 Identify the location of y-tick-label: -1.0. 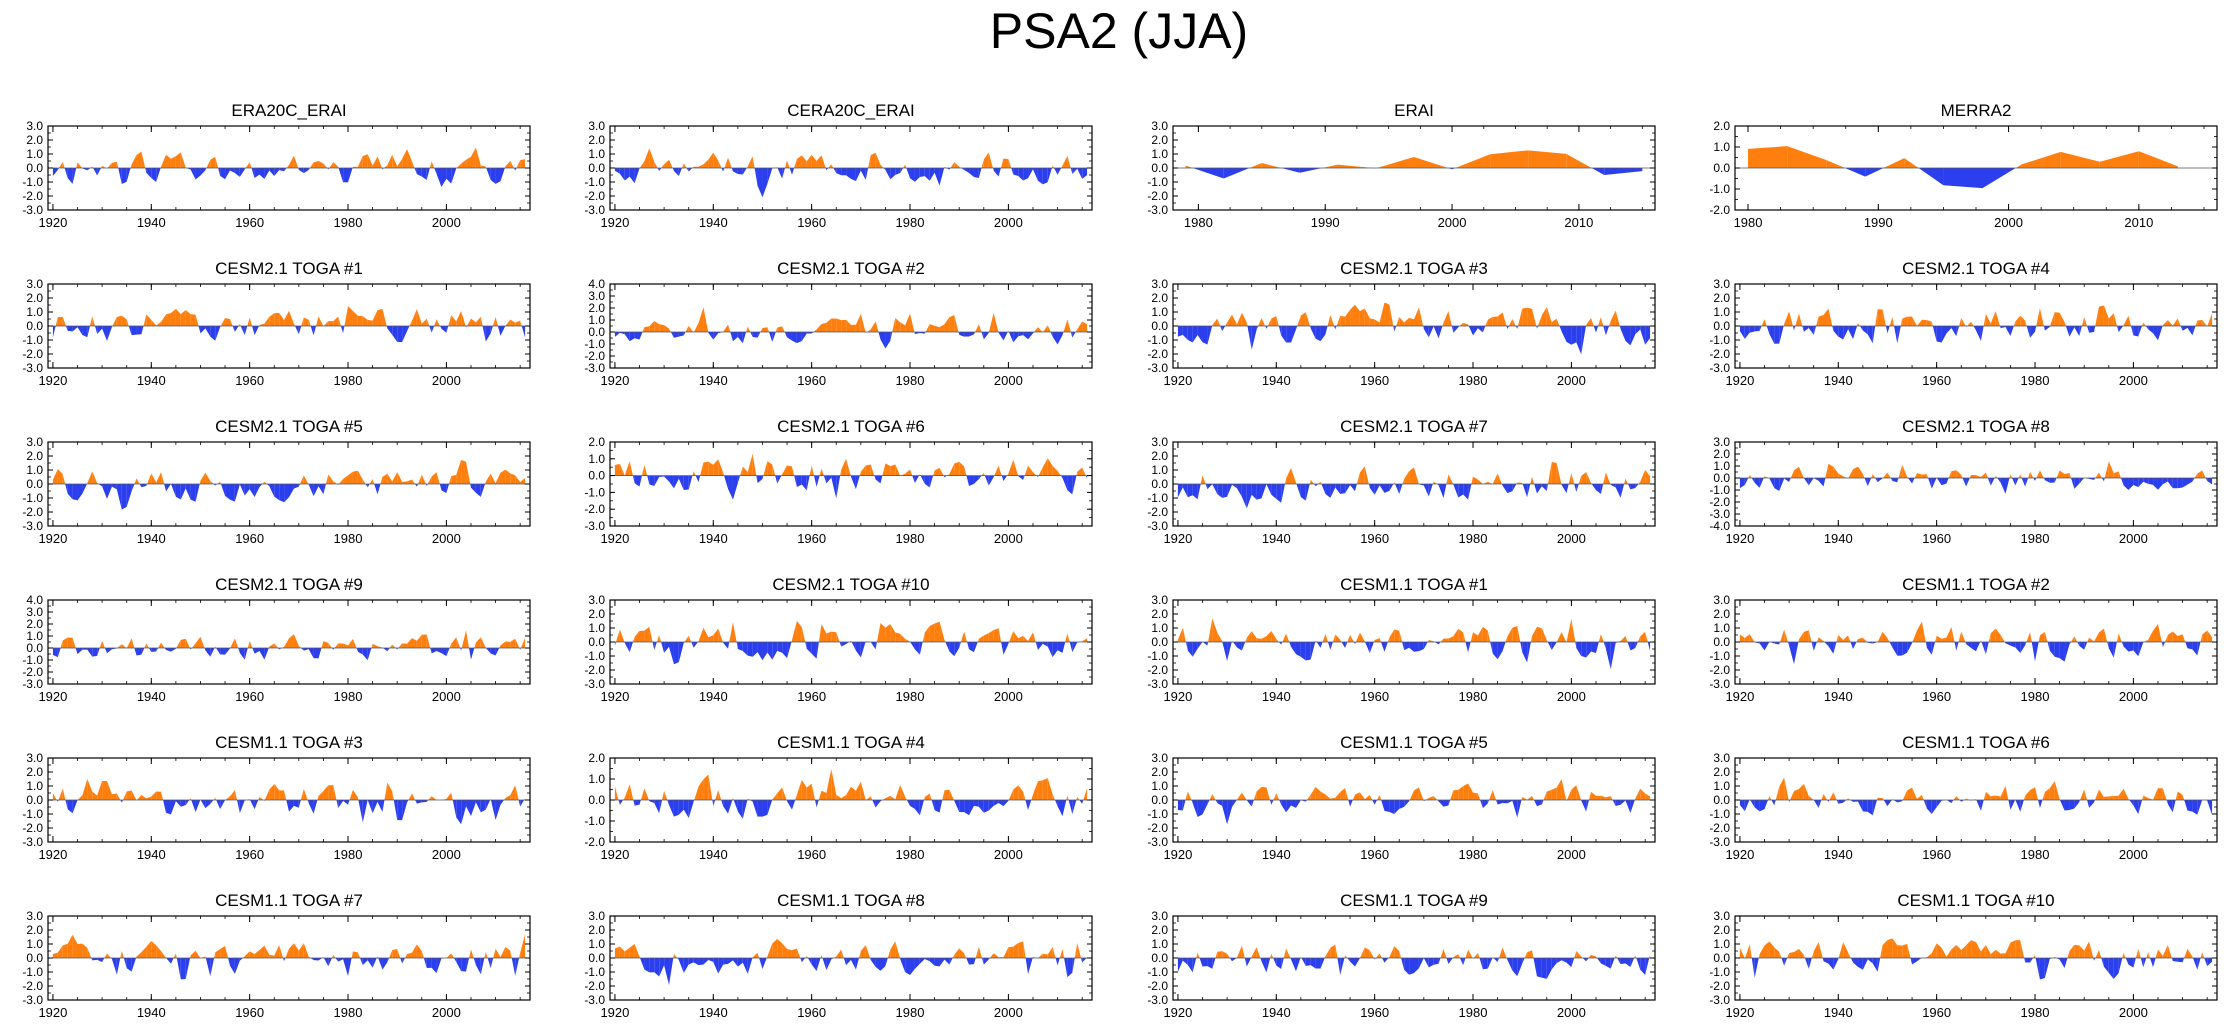
(1157, 182).